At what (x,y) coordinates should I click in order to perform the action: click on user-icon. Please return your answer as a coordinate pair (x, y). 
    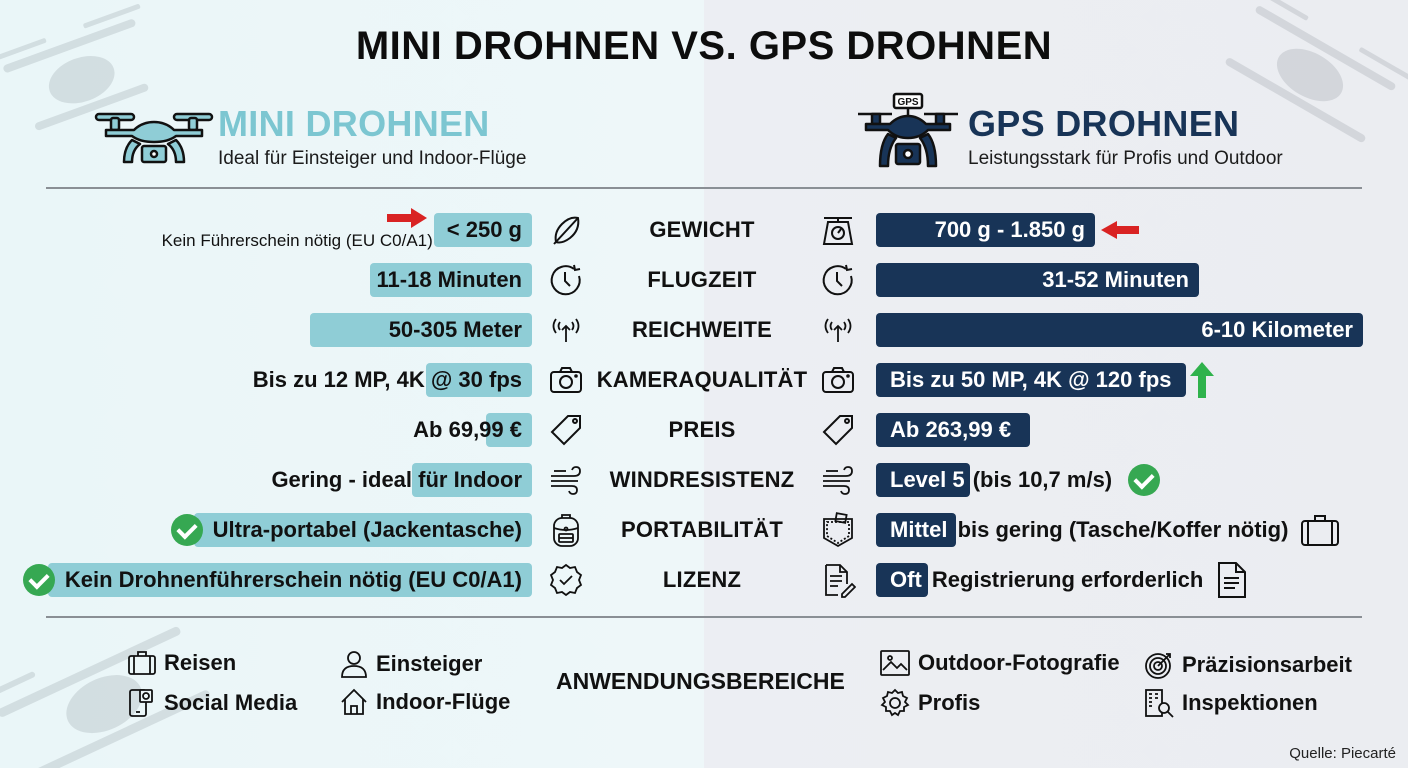
    Looking at the image, I should click on (354, 664).